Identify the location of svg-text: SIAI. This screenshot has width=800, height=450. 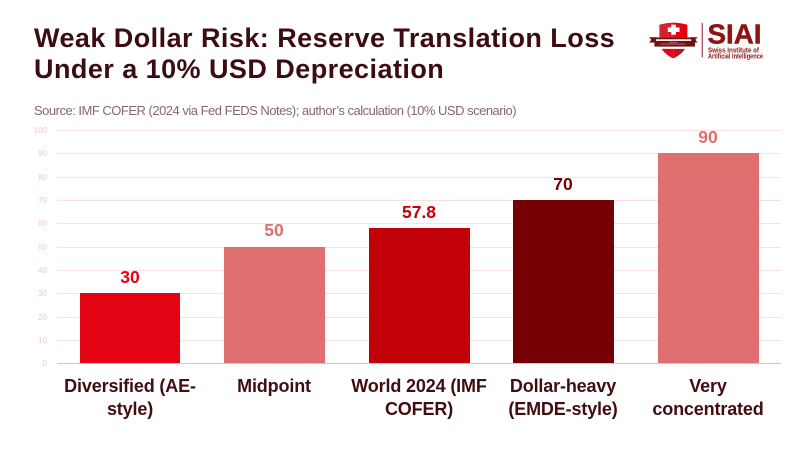
(735, 34).